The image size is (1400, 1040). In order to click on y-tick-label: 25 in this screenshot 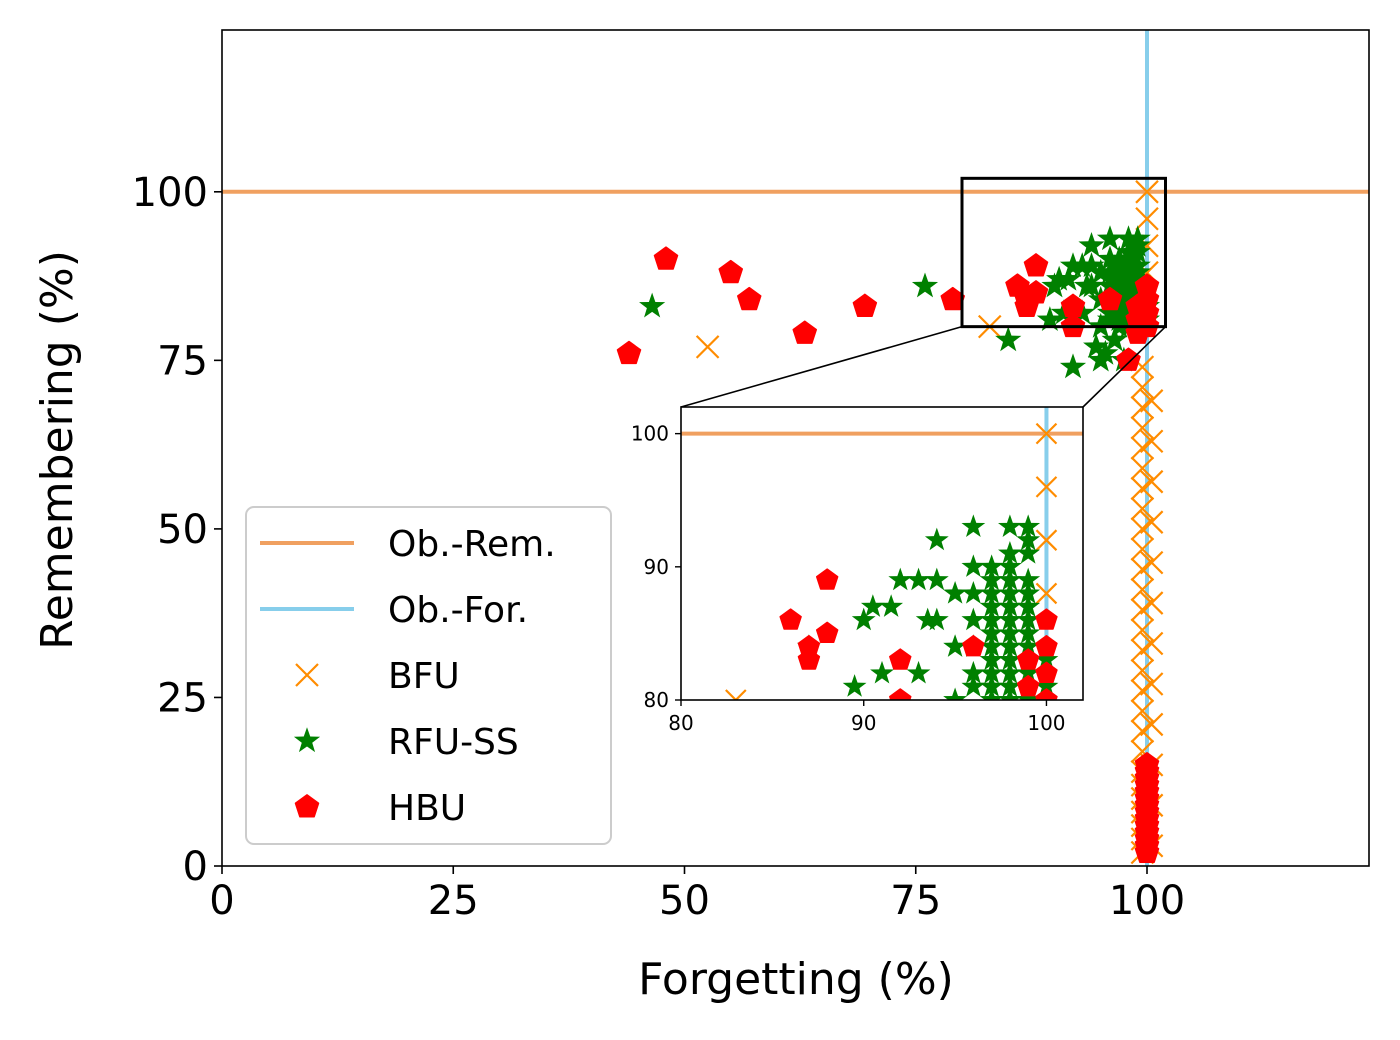, I will do `click(182, 698)`.